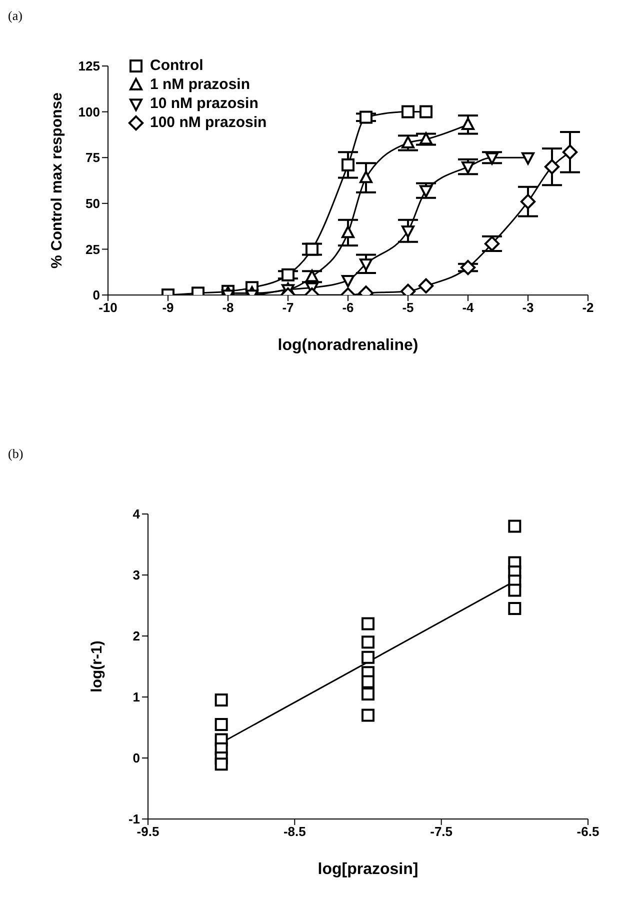  I want to click on x-tick-label: -6.5, so click(588, 832).